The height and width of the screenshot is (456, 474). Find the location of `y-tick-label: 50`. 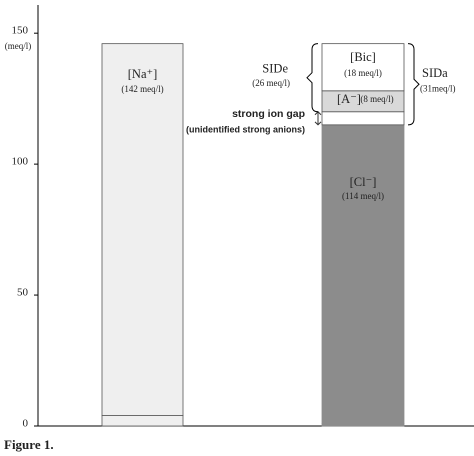

y-tick-label: 50 is located at coordinates (23, 293).